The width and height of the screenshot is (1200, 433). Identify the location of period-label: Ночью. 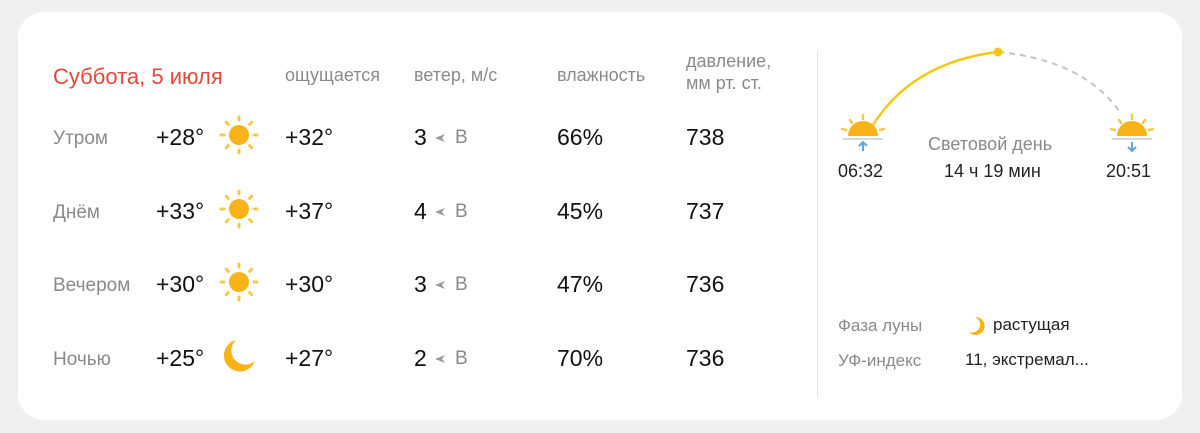
(82, 359).